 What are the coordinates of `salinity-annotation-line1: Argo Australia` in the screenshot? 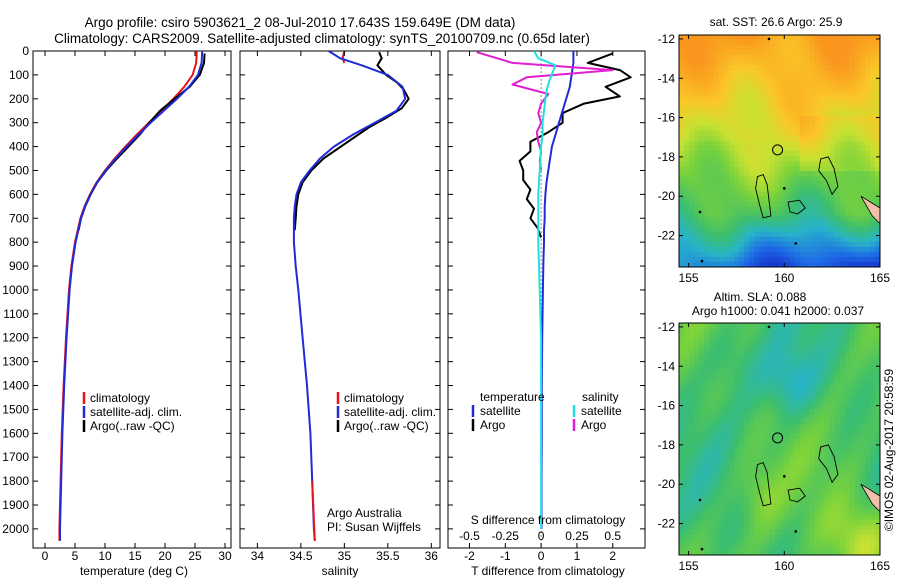 It's located at (364, 513).